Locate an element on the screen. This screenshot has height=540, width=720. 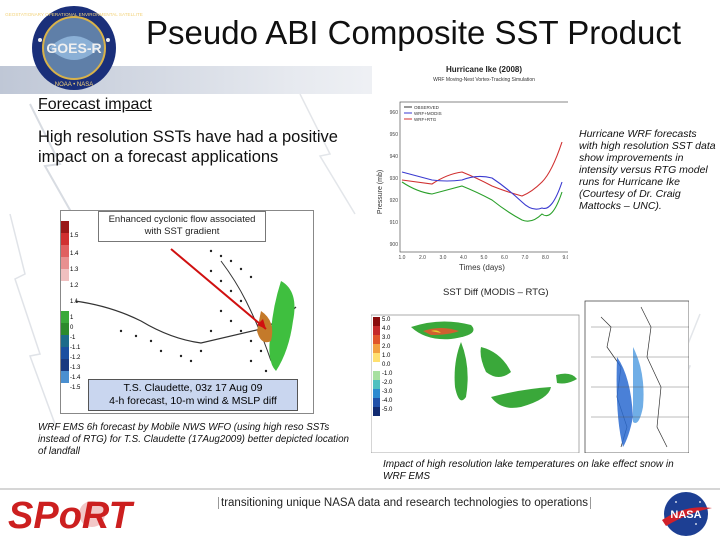
ike-legend-observed: OBSERVED is located at coordinates (427, 107).